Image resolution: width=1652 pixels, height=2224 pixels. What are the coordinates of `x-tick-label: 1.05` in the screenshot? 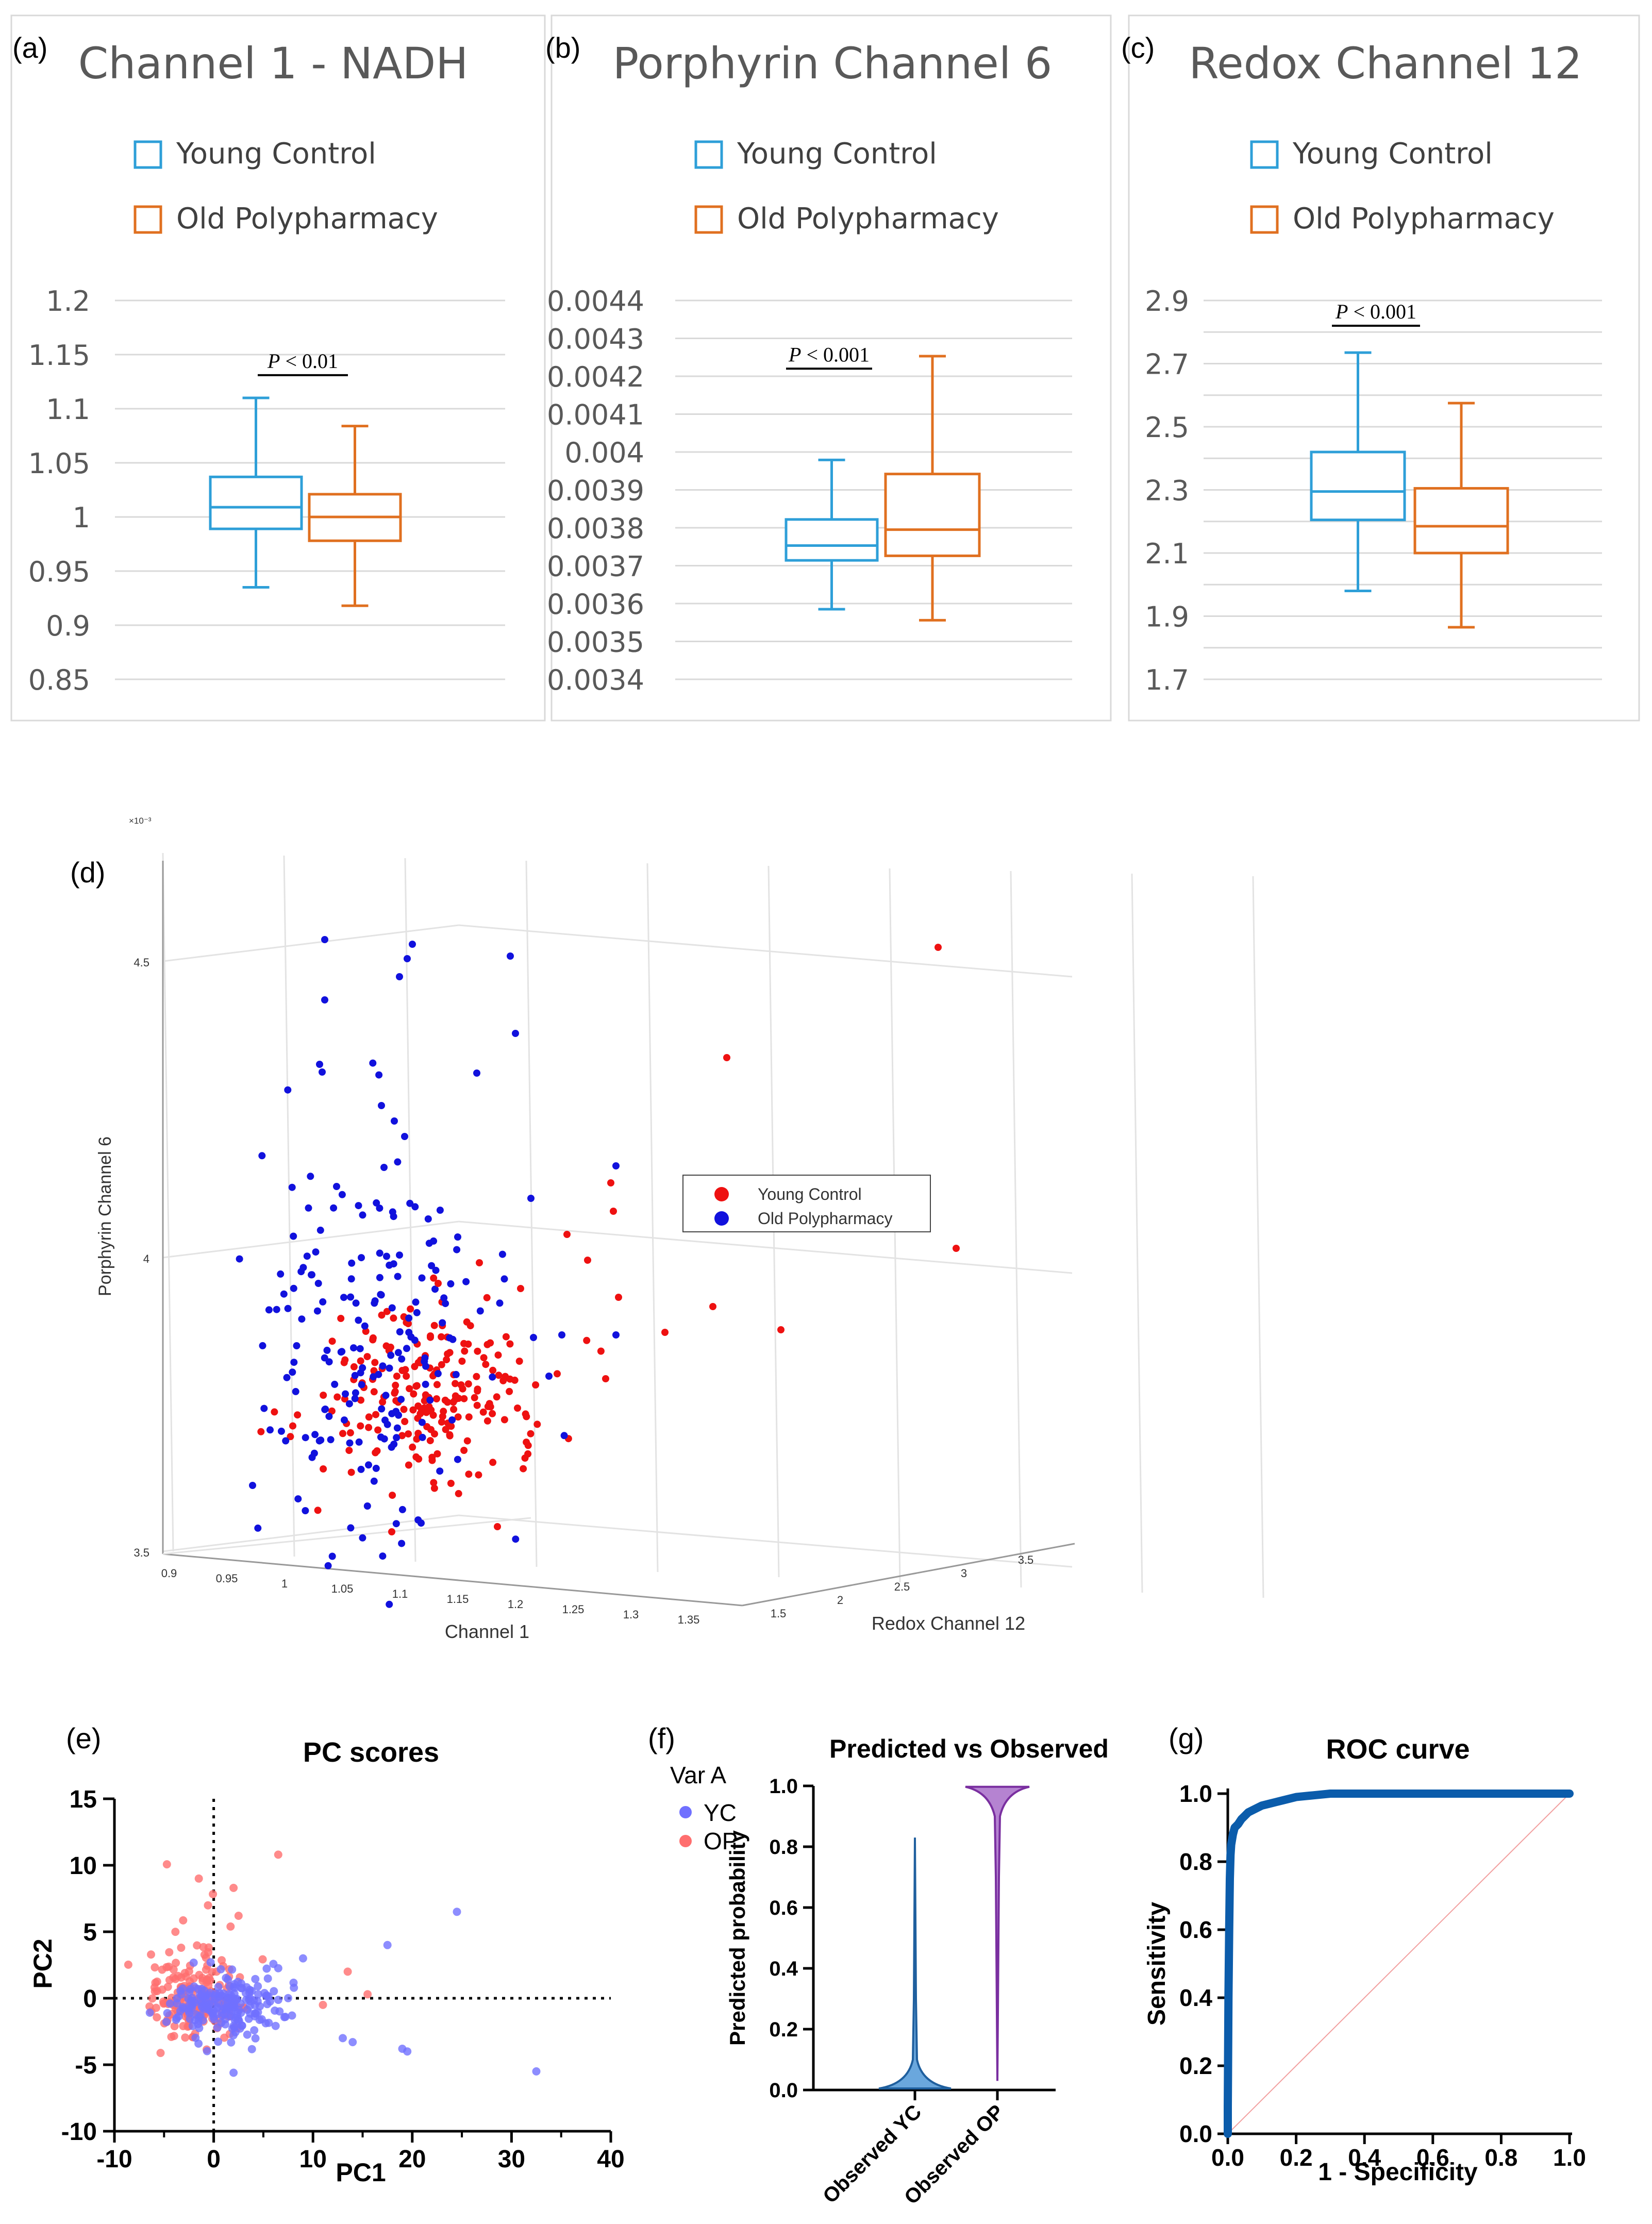 It's located at (342, 1588).